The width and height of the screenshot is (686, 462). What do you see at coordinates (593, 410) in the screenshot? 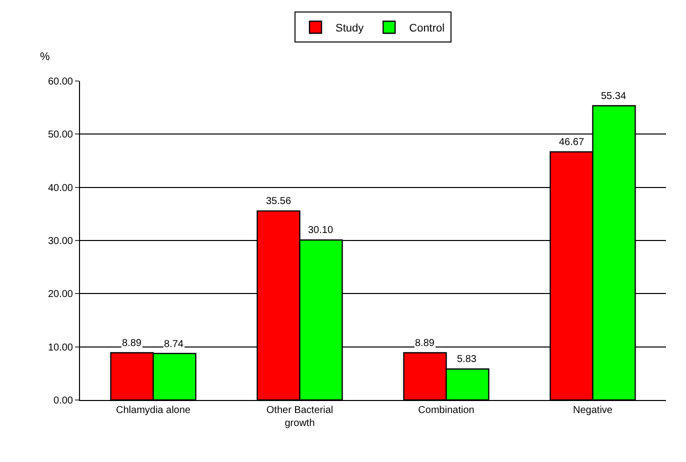
I see `x-tick-label: Negative` at bounding box center [593, 410].